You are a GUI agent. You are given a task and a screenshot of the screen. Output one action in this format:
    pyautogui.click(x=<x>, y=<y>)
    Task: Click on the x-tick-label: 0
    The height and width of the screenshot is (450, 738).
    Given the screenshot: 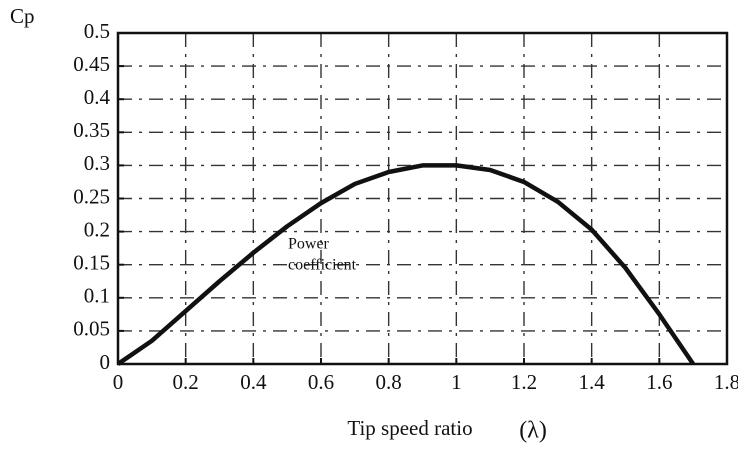 What is the action you would take?
    pyautogui.click(x=118, y=382)
    